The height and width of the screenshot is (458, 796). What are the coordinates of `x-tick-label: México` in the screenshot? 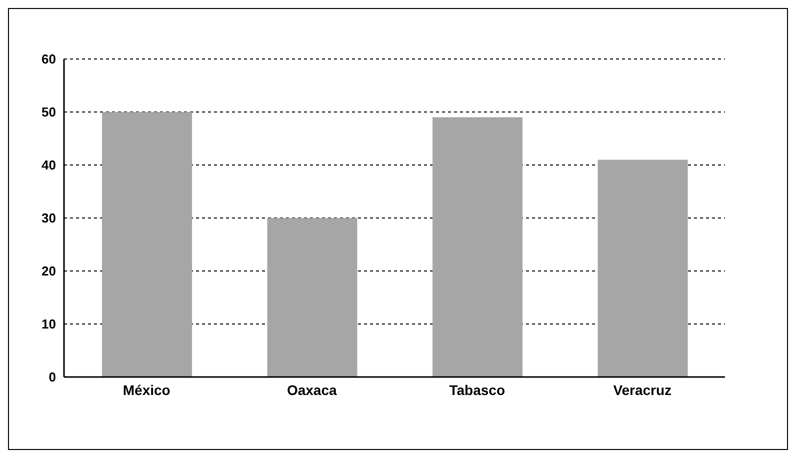 It's located at (146, 390).